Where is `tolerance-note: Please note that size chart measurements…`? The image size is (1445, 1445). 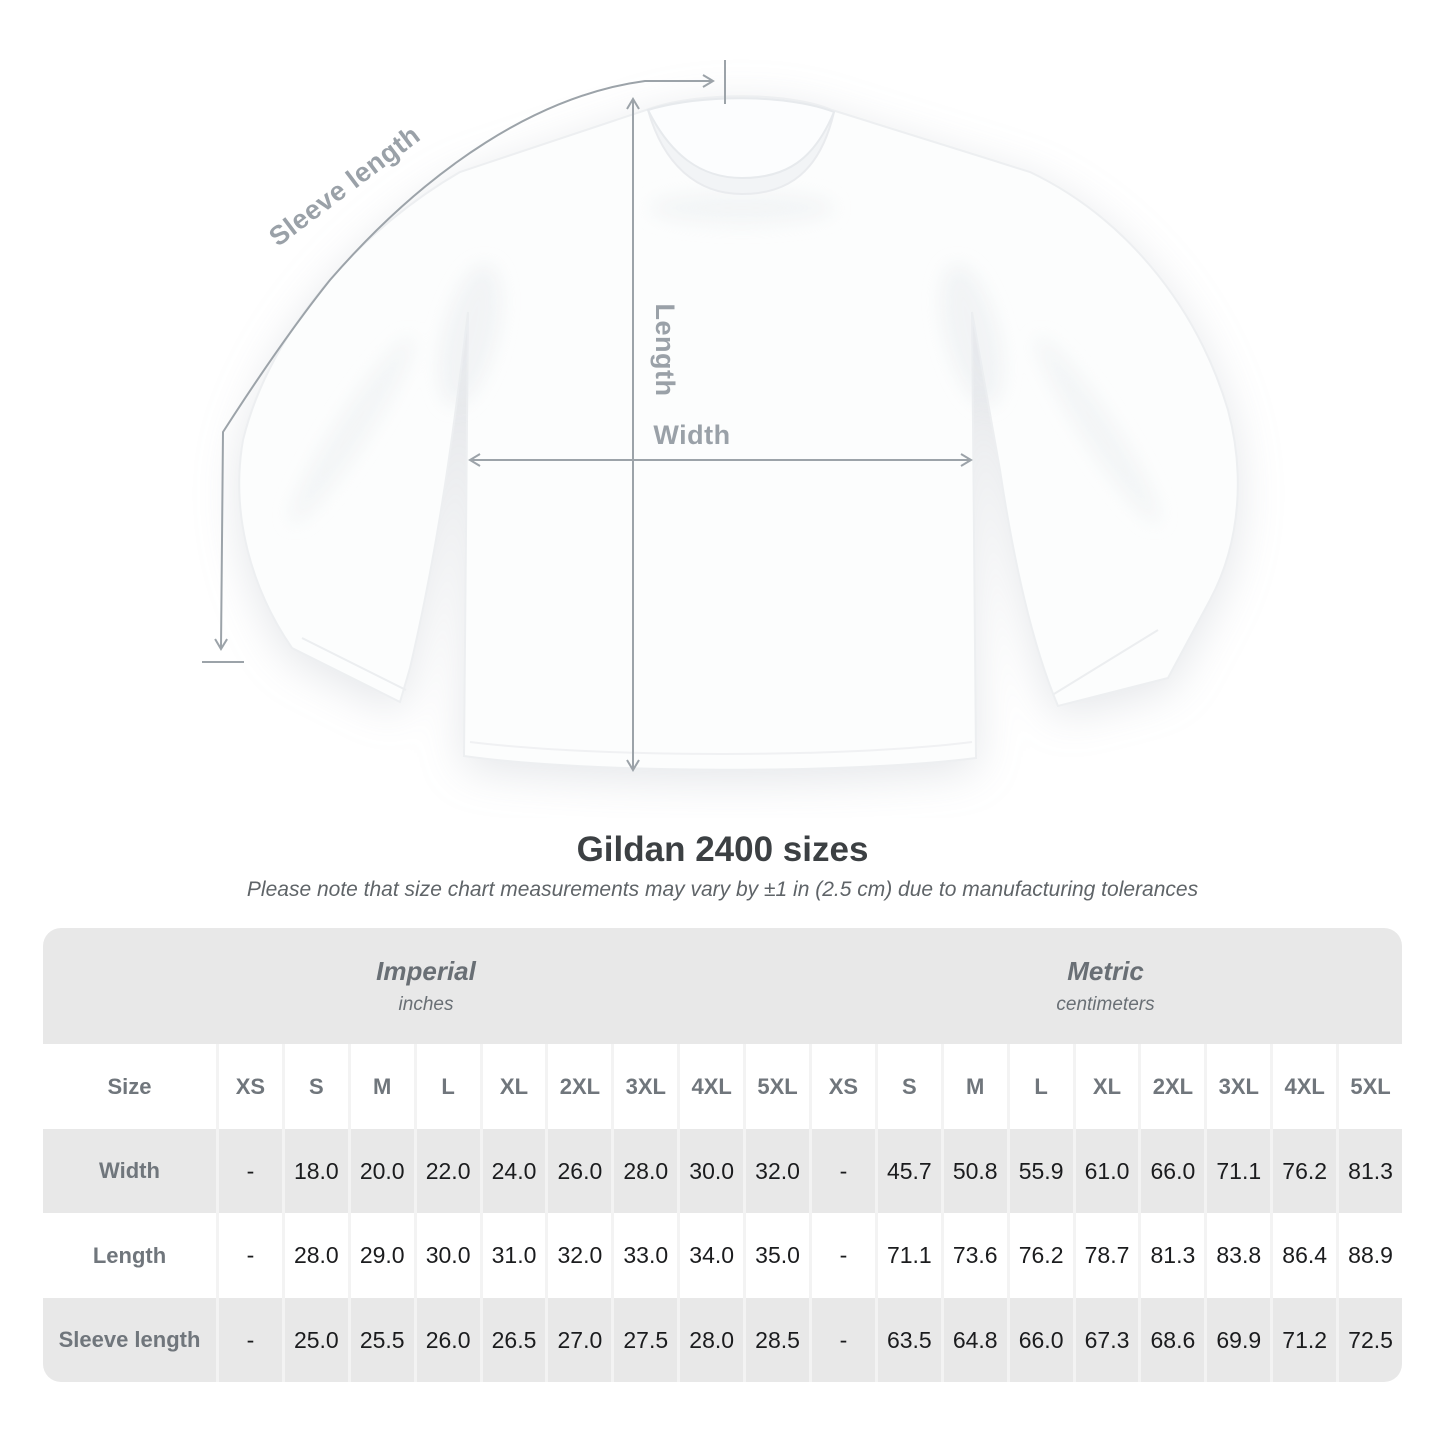 tolerance-note: Please note that size chart measurements… is located at coordinates (722, 889).